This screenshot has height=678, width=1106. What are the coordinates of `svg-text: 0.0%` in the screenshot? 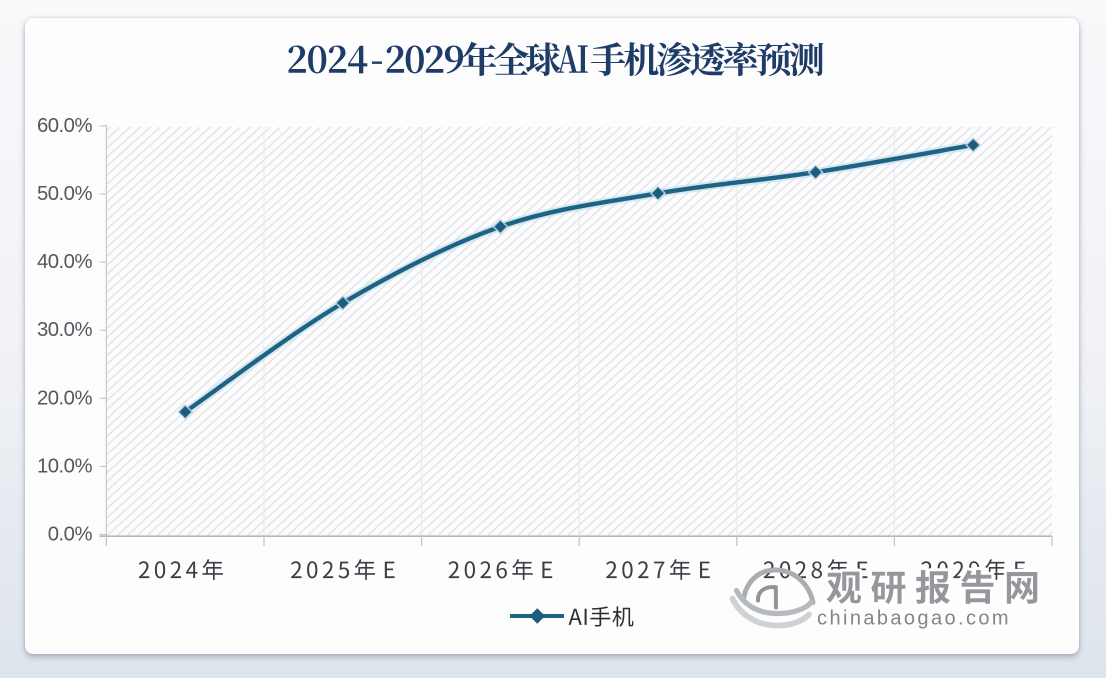 It's located at (70, 535).